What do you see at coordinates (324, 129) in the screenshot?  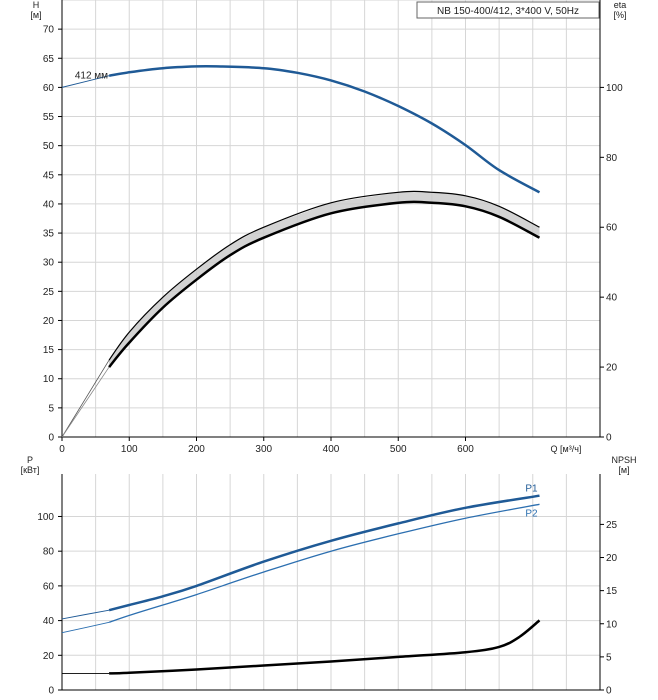 I see `h-curve` at bounding box center [324, 129].